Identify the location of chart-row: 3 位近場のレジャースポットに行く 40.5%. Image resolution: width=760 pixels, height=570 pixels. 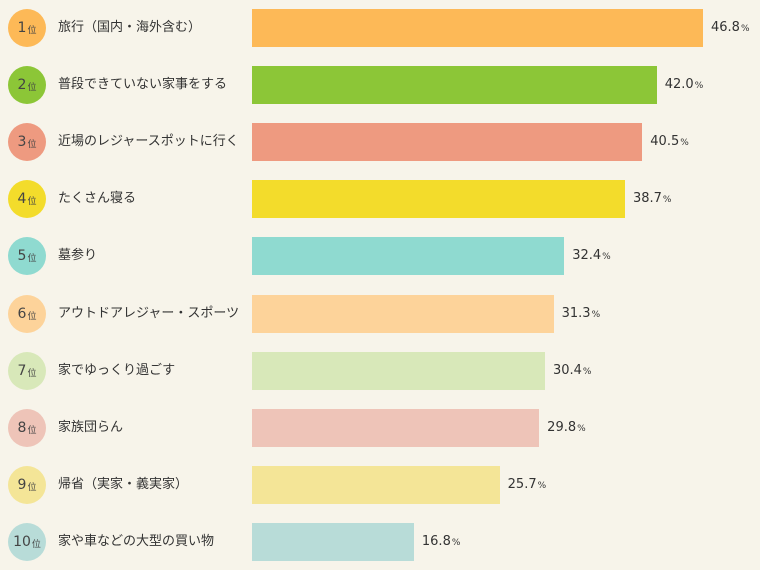
(380, 142).